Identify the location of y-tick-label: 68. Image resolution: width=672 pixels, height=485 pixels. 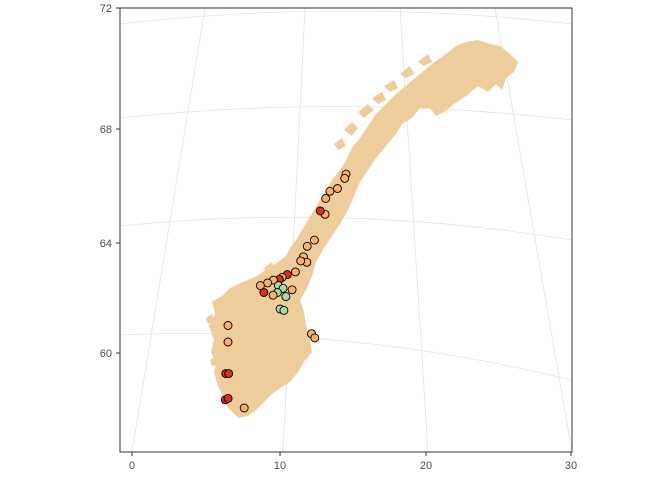
(106, 130).